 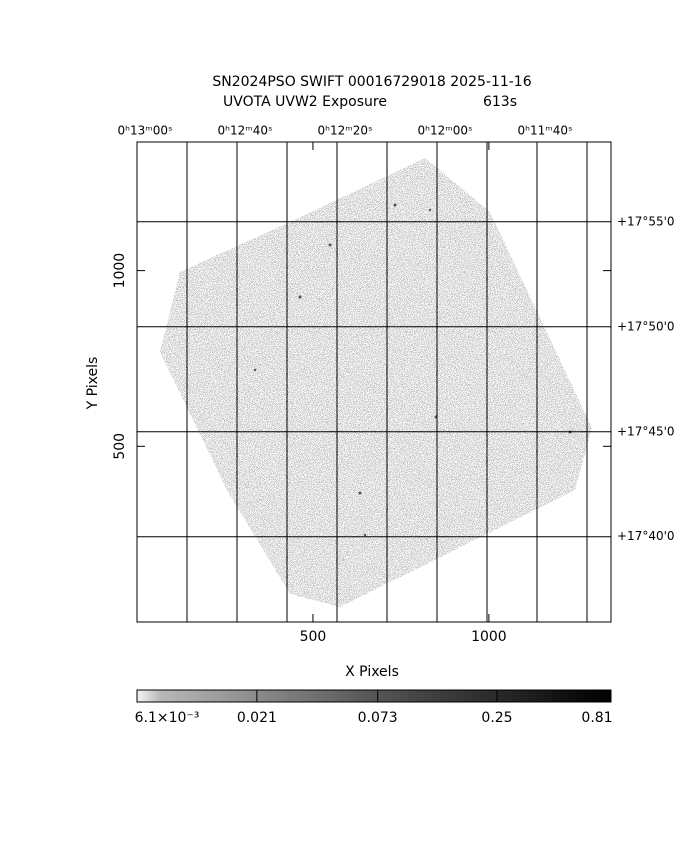 What do you see at coordinates (167, 718) in the screenshot?
I see `colorbar-tick-label: 6.1×10⁻³` at bounding box center [167, 718].